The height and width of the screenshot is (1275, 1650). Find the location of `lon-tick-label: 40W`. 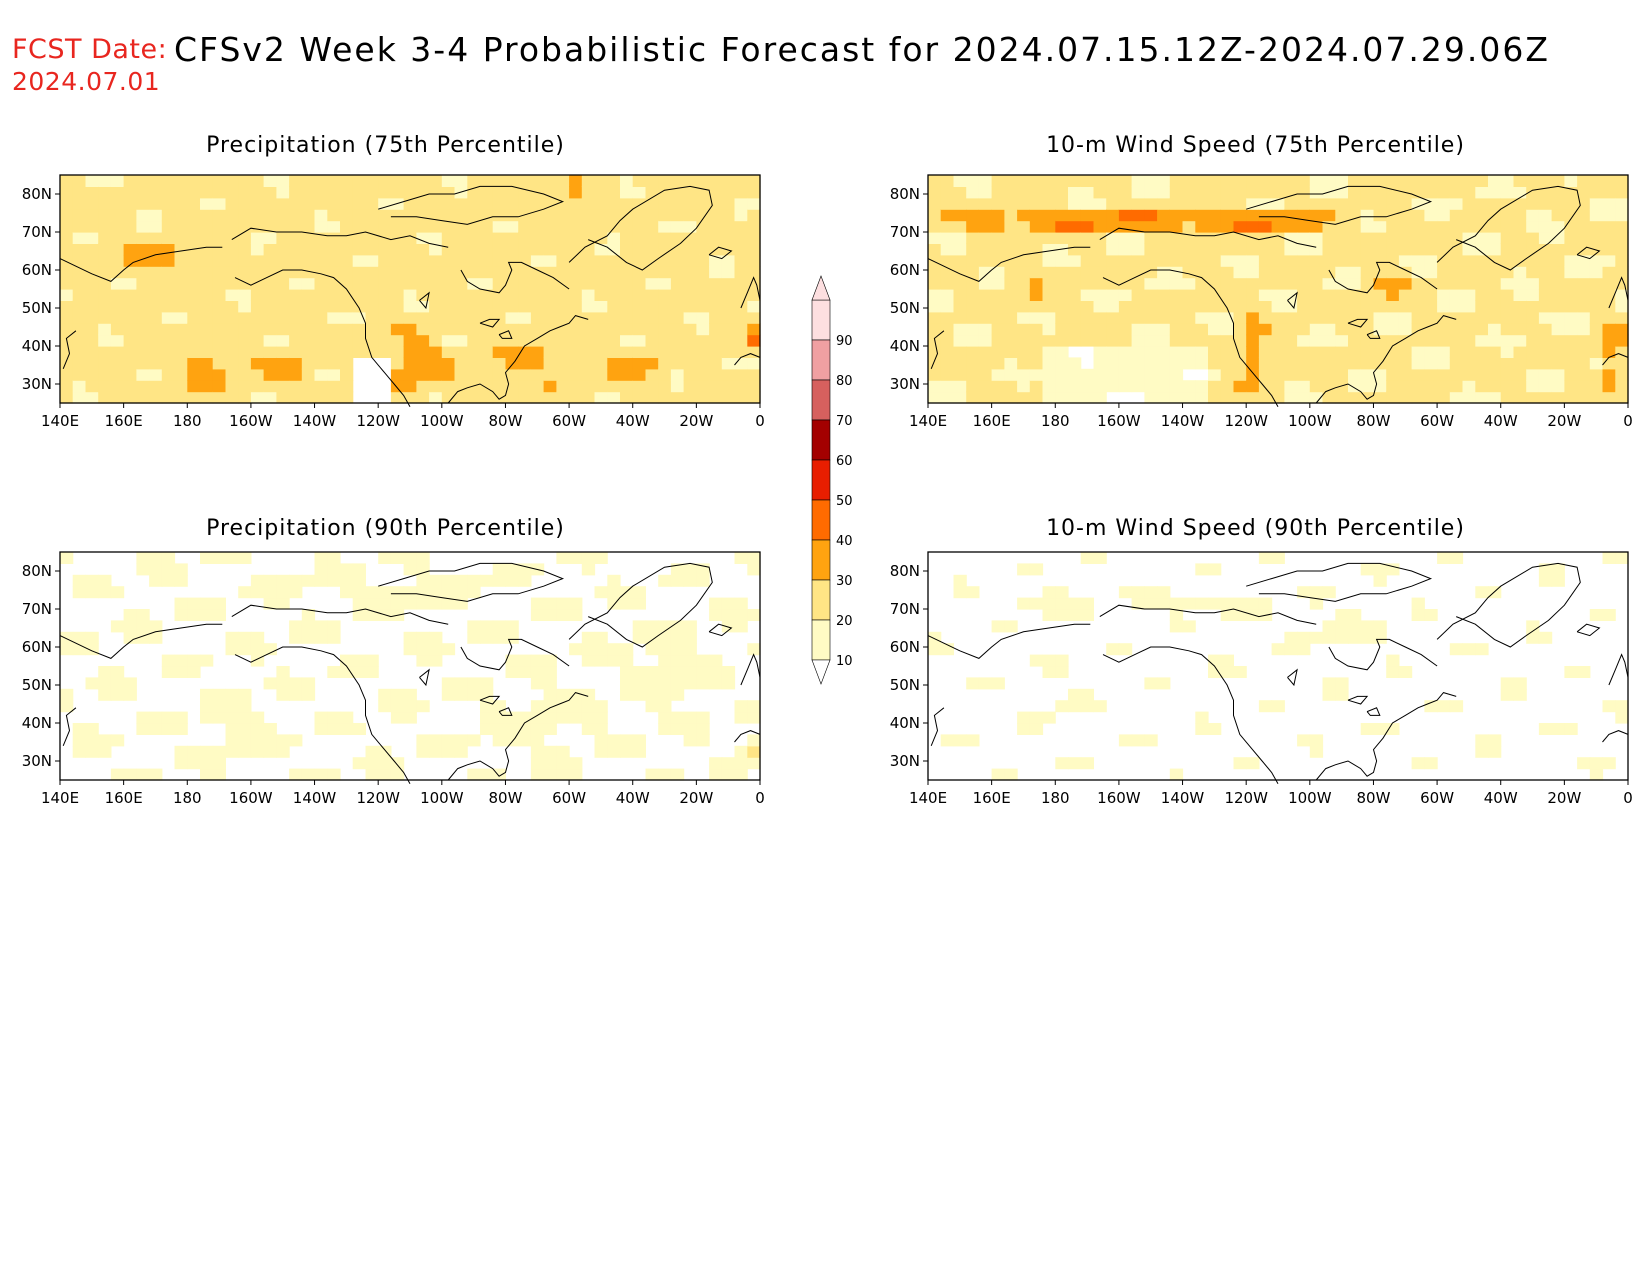

lon-tick-label: 40W is located at coordinates (1501, 798).